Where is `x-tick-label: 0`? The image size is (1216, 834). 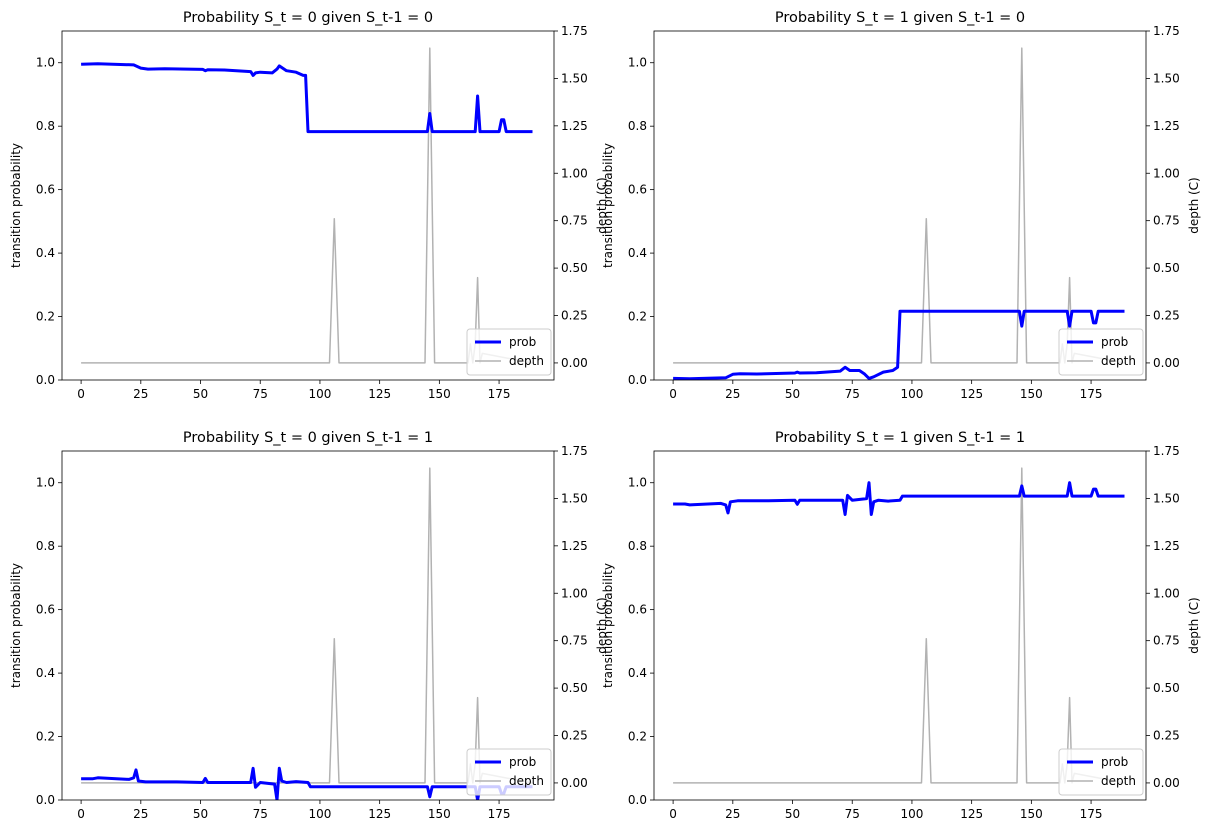 x-tick-label: 0 is located at coordinates (81, 814).